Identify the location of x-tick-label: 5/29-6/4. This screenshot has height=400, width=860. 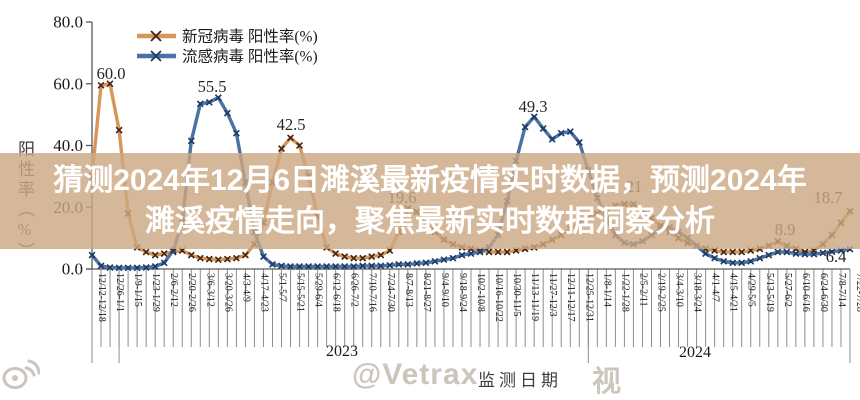
(318, 290).